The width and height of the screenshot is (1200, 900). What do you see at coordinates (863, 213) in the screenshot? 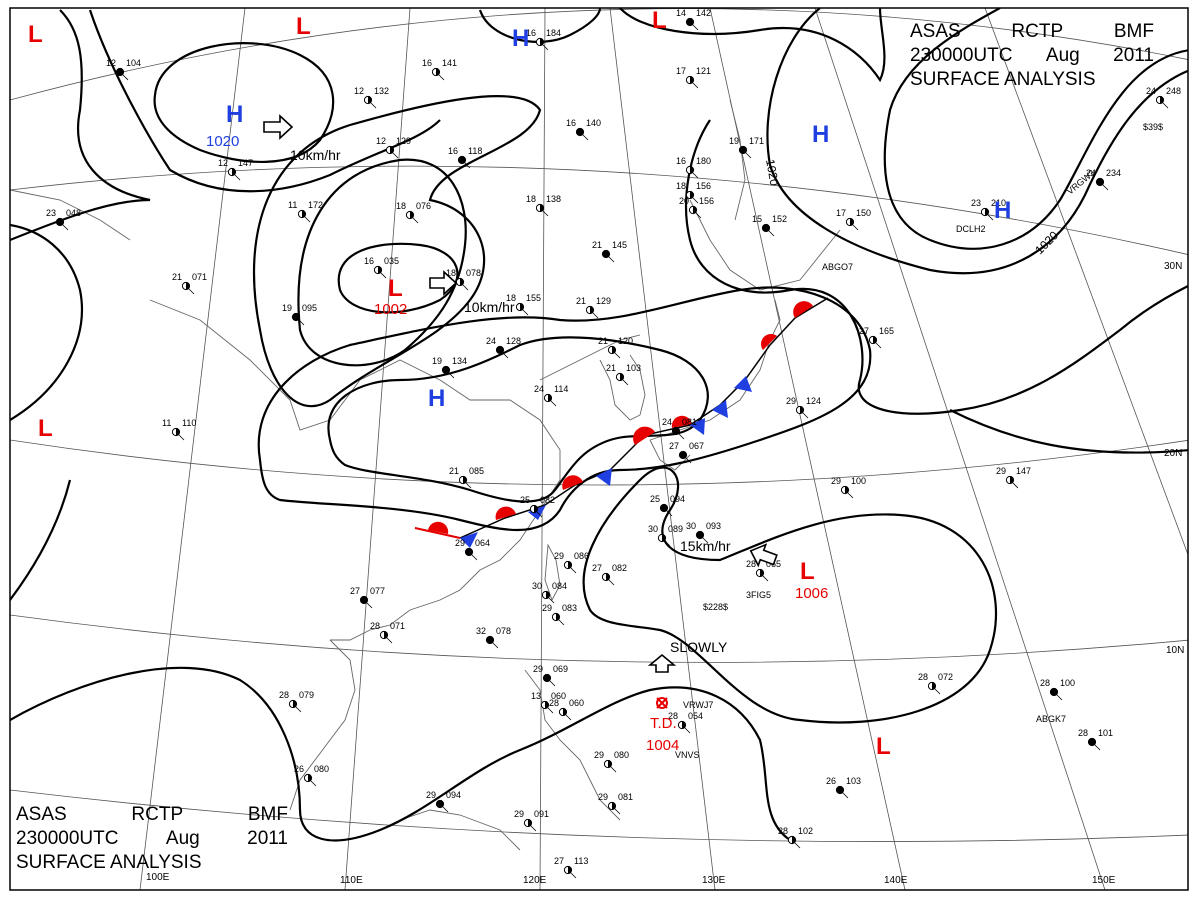
I see `station-pressure: 150` at bounding box center [863, 213].